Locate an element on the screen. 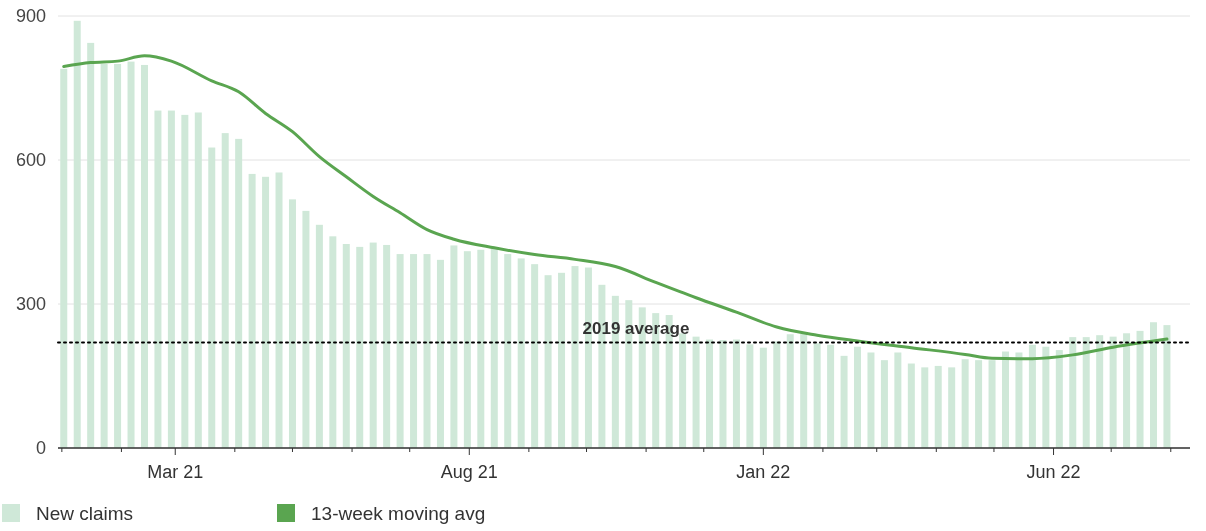 This screenshot has width=1206, height=531. y-tick-label: 900 is located at coordinates (30, 16).